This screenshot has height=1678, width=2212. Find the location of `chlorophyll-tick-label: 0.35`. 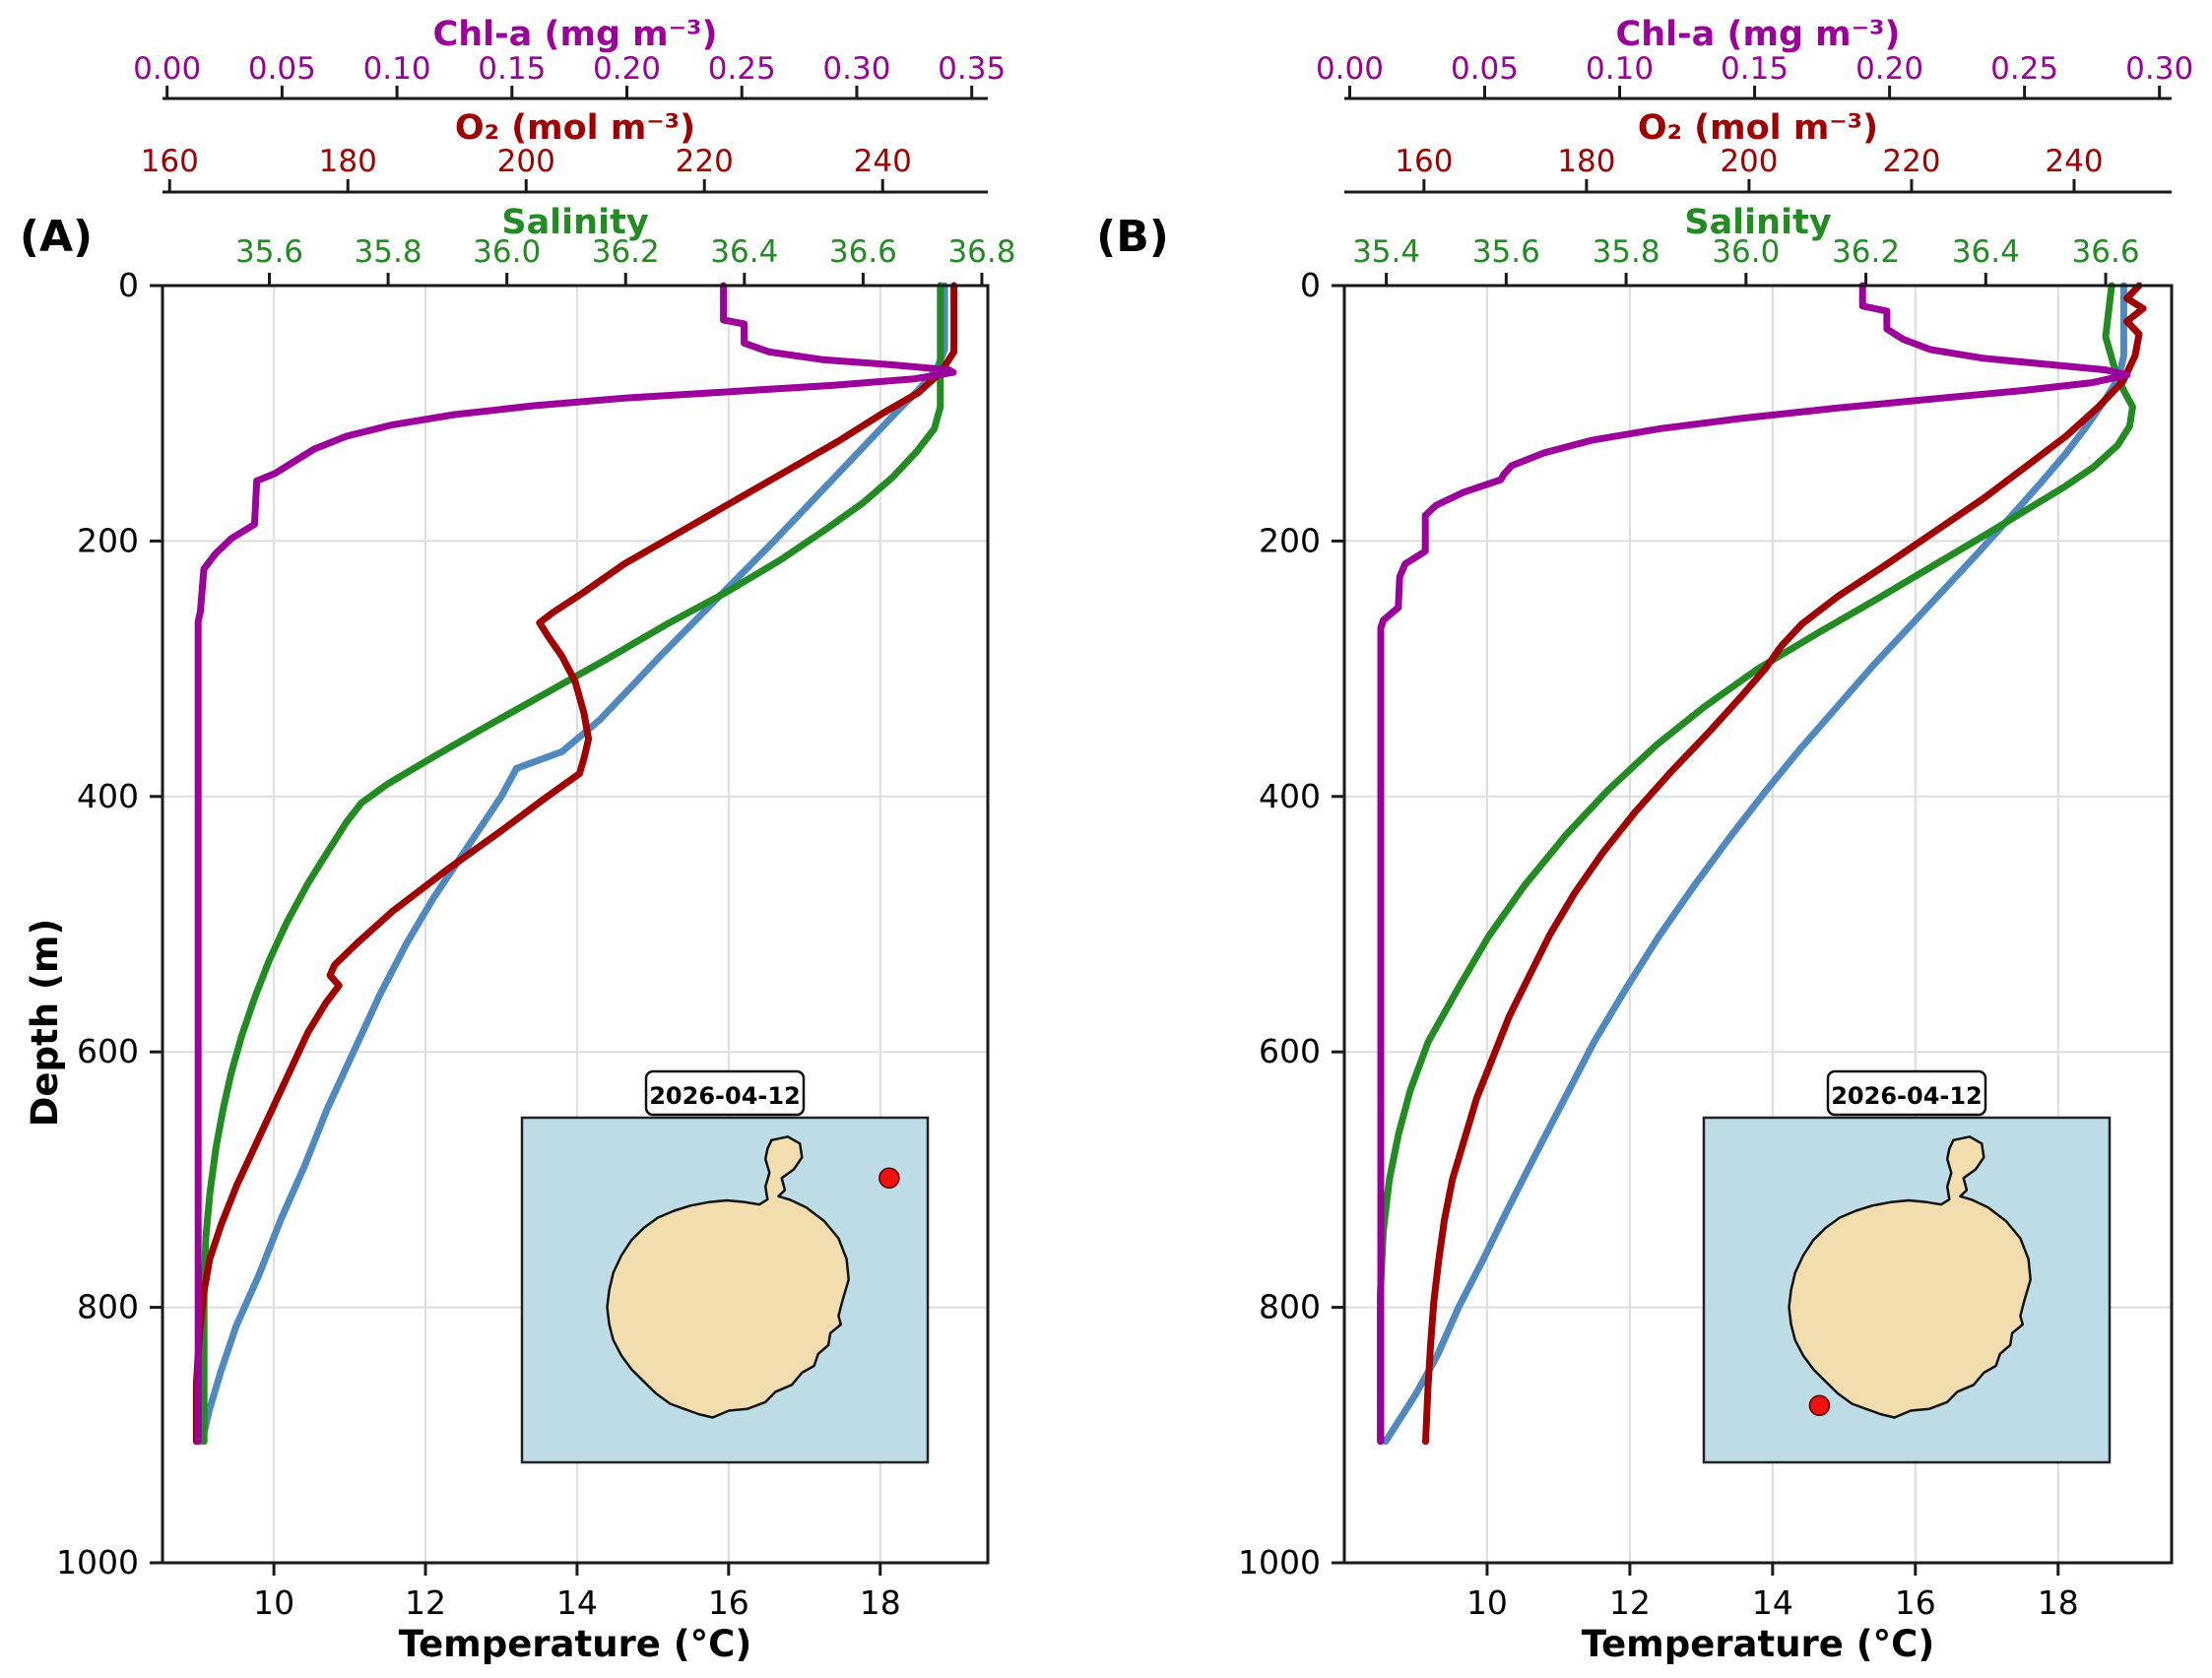

chlorophyll-tick-label: 0.35 is located at coordinates (972, 69).